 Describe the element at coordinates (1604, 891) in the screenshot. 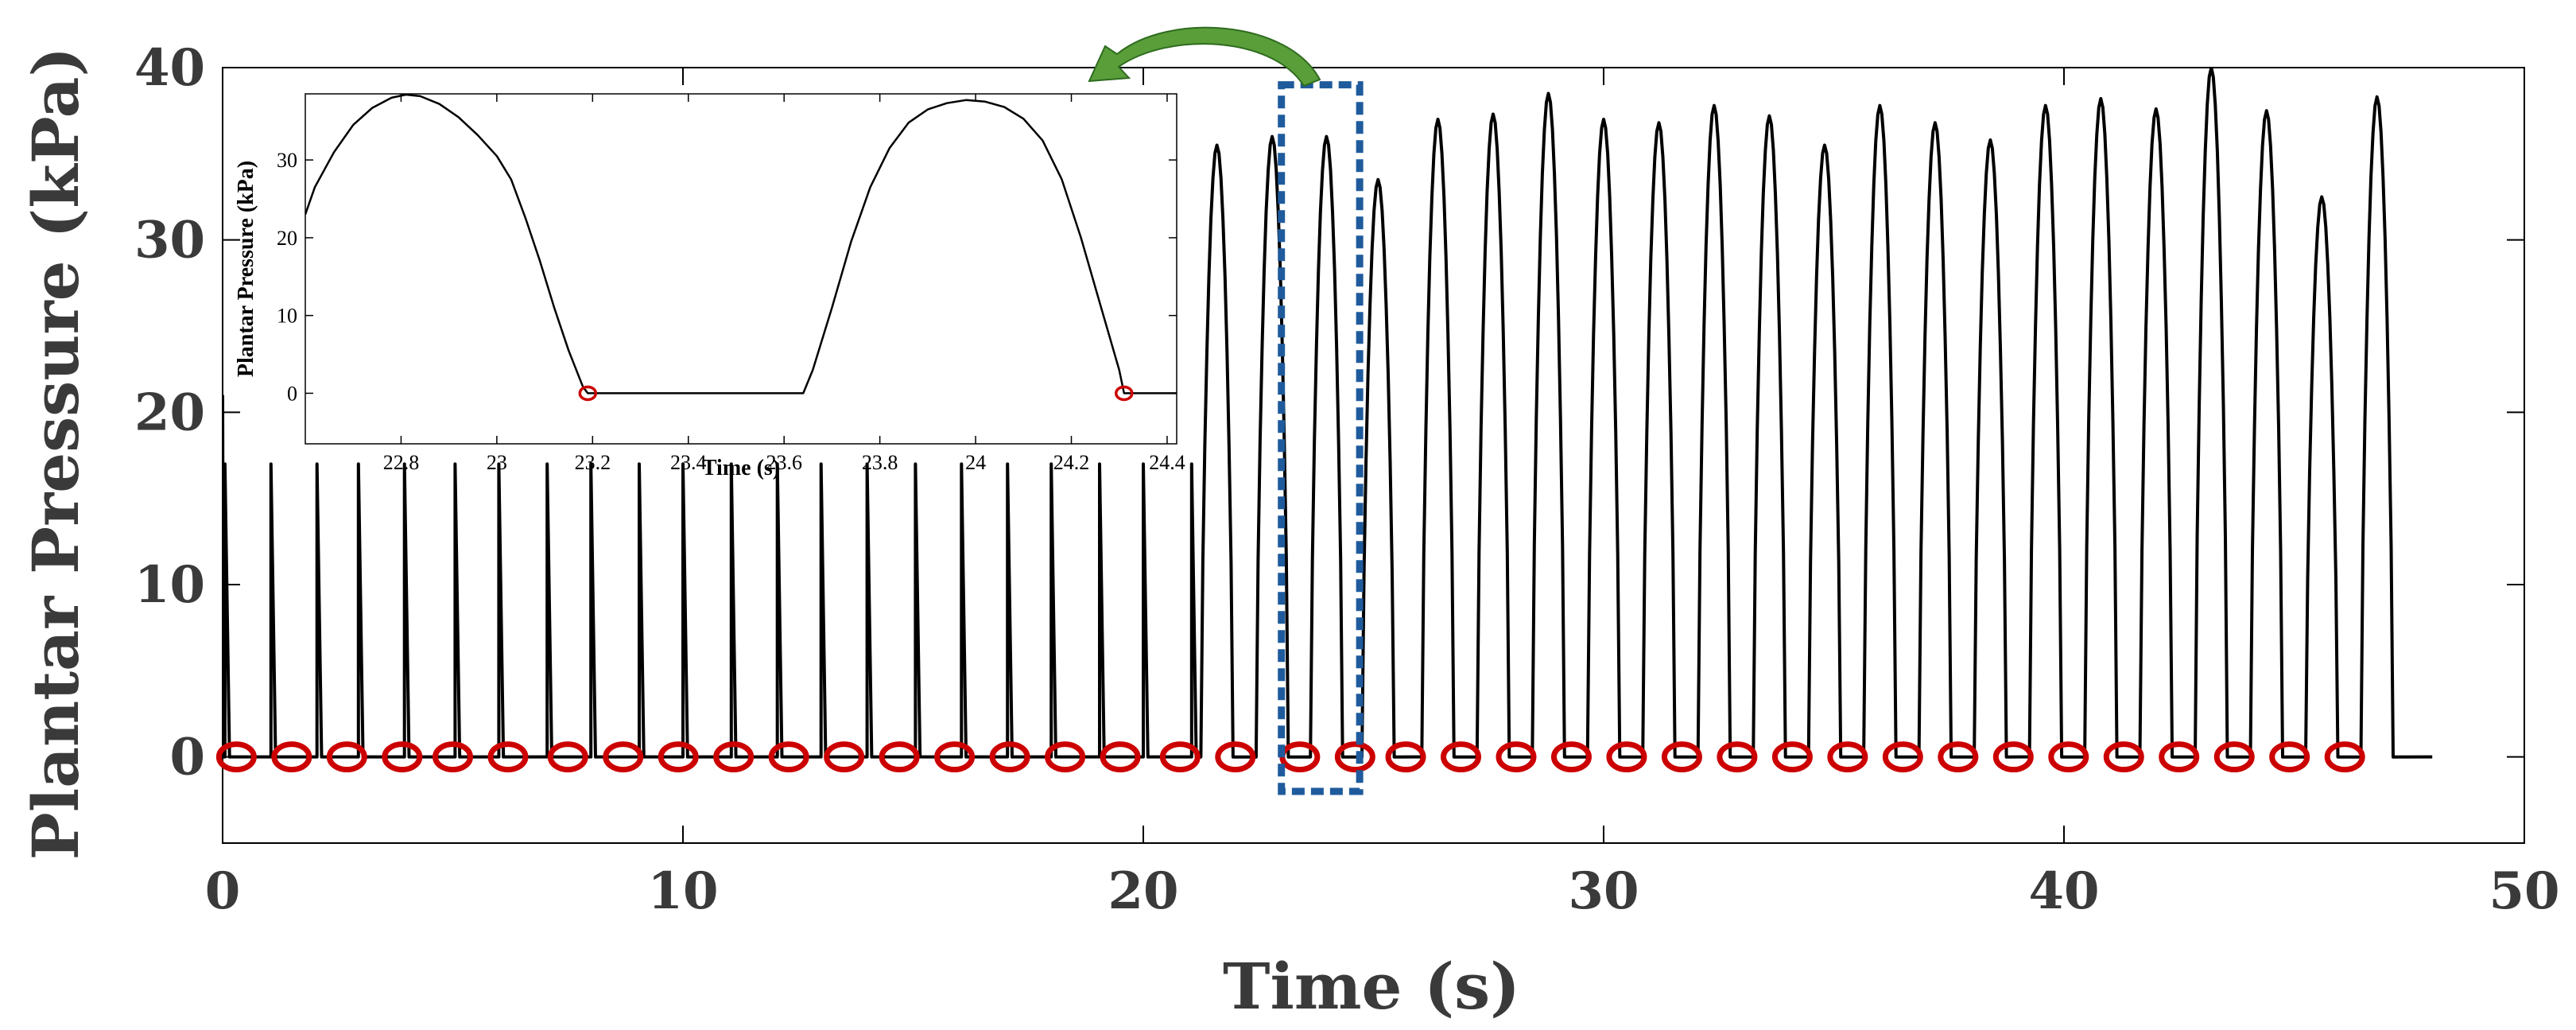

I see `main-x-tick-label: 30` at that location.